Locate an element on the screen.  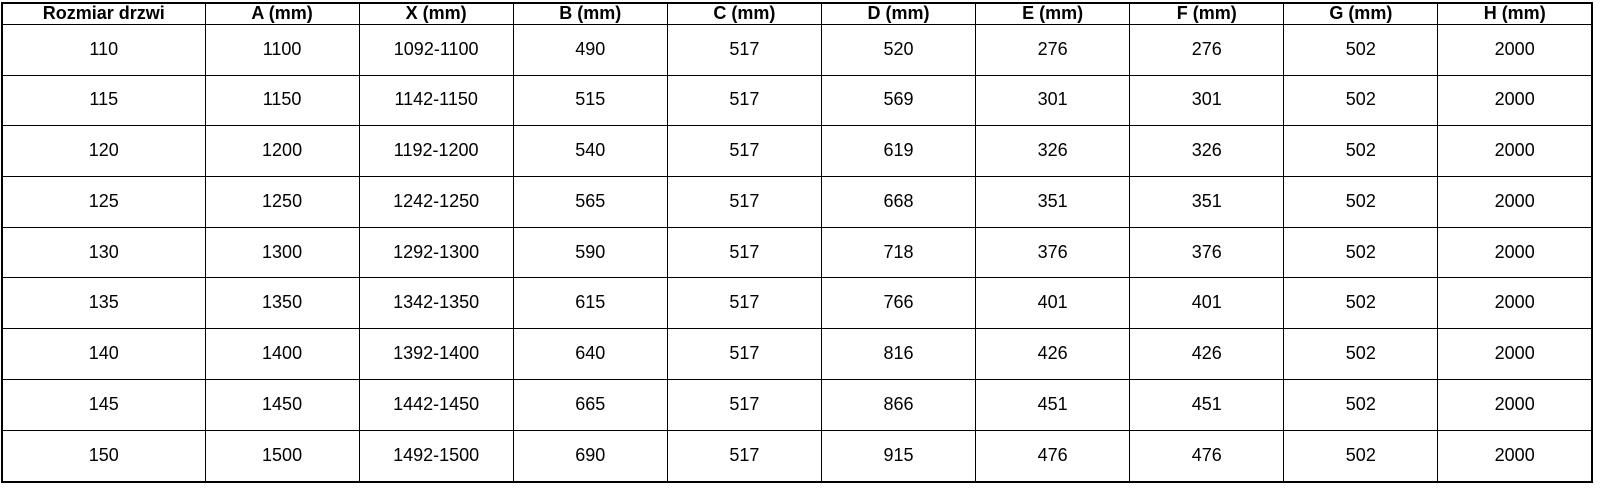
table-cell: 668 is located at coordinates (898, 201).